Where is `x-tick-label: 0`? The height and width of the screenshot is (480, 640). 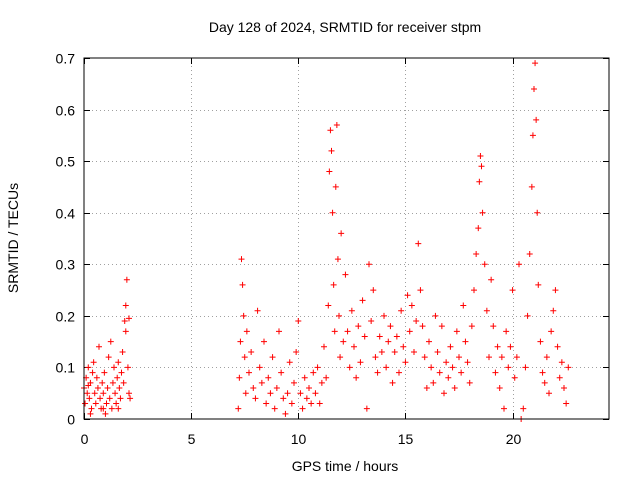 x-tick-label: 0 is located at coordinates (85, 439).